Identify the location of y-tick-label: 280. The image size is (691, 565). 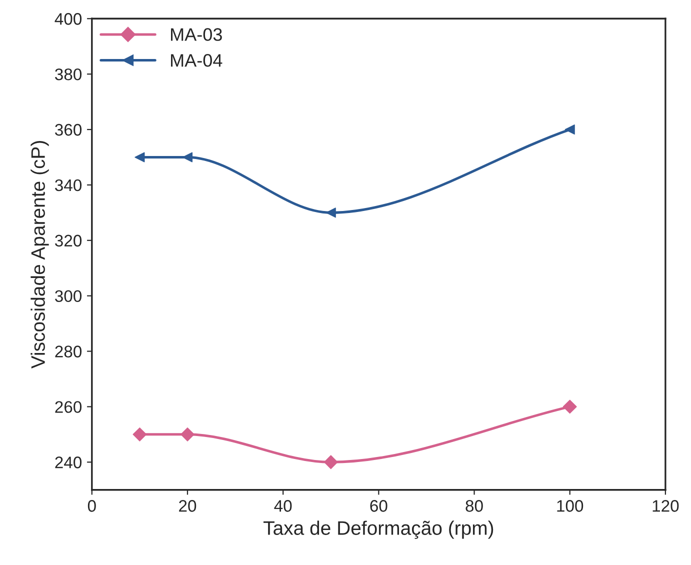
(68, 352).